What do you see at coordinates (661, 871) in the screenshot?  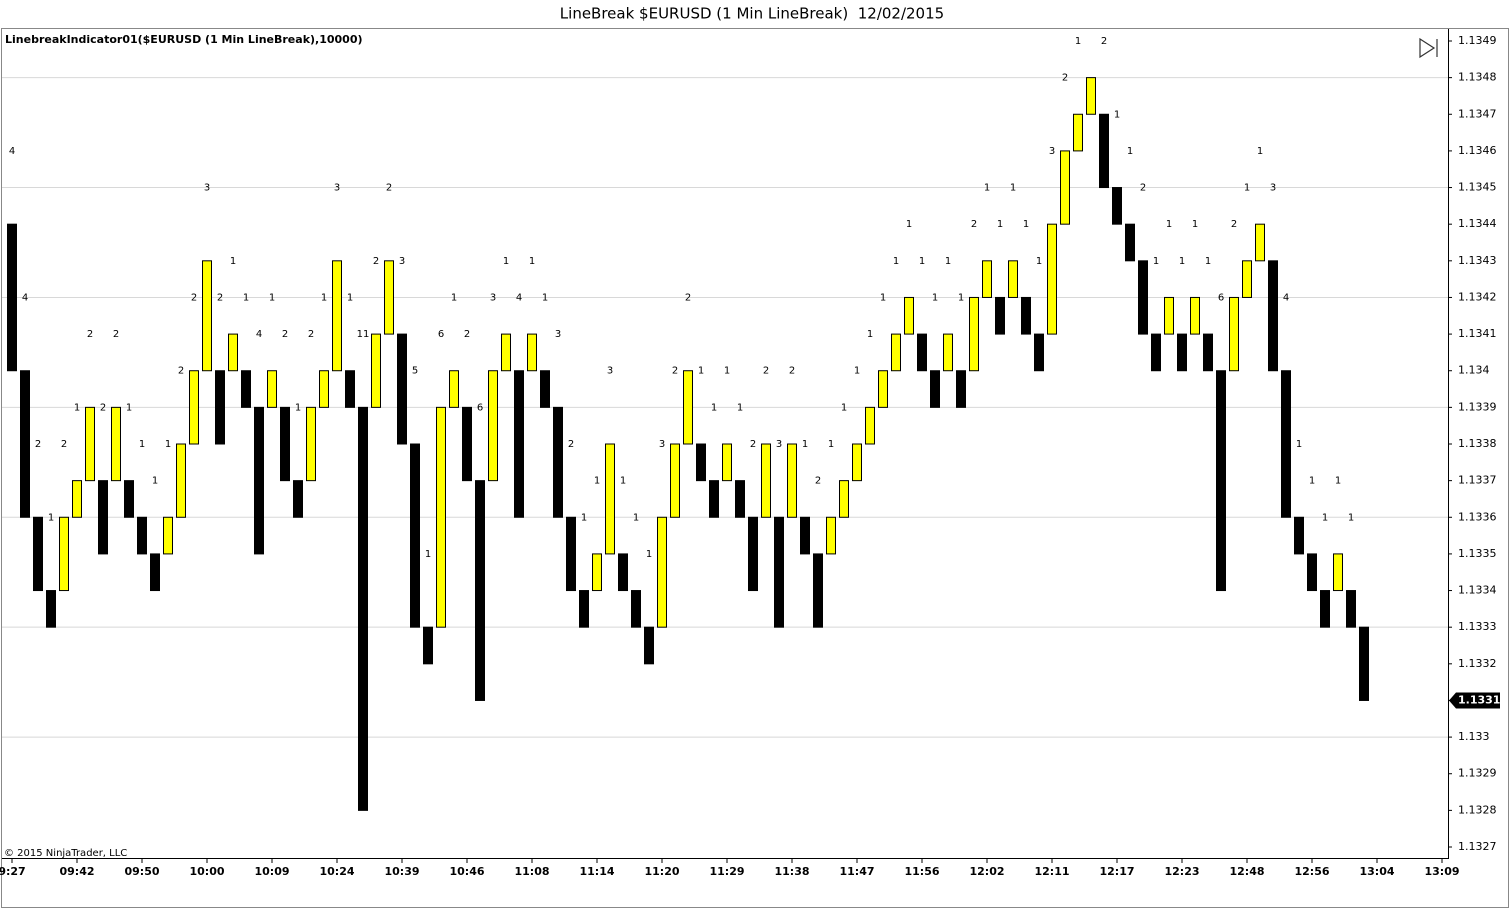 I see `x-tick-label: 11:20` at bounding box center [661, 871].